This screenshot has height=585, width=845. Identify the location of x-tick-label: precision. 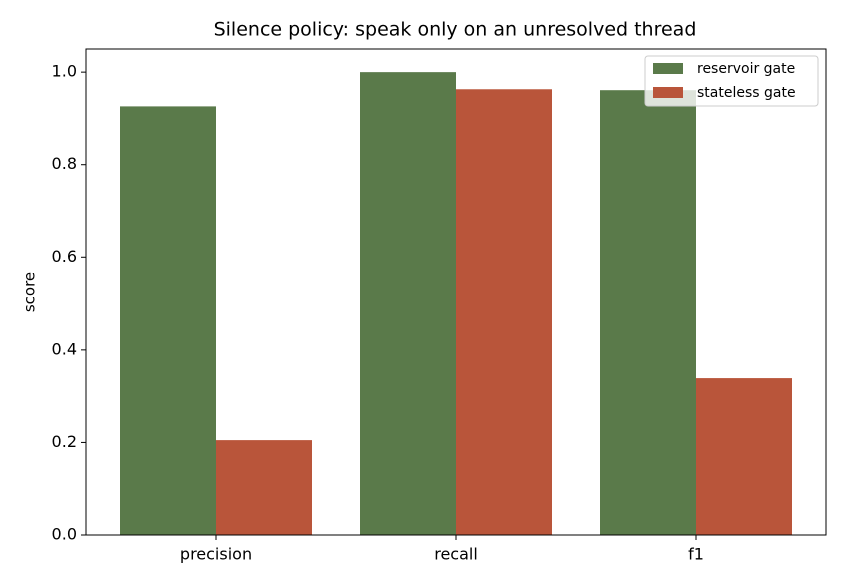
(216, 554).